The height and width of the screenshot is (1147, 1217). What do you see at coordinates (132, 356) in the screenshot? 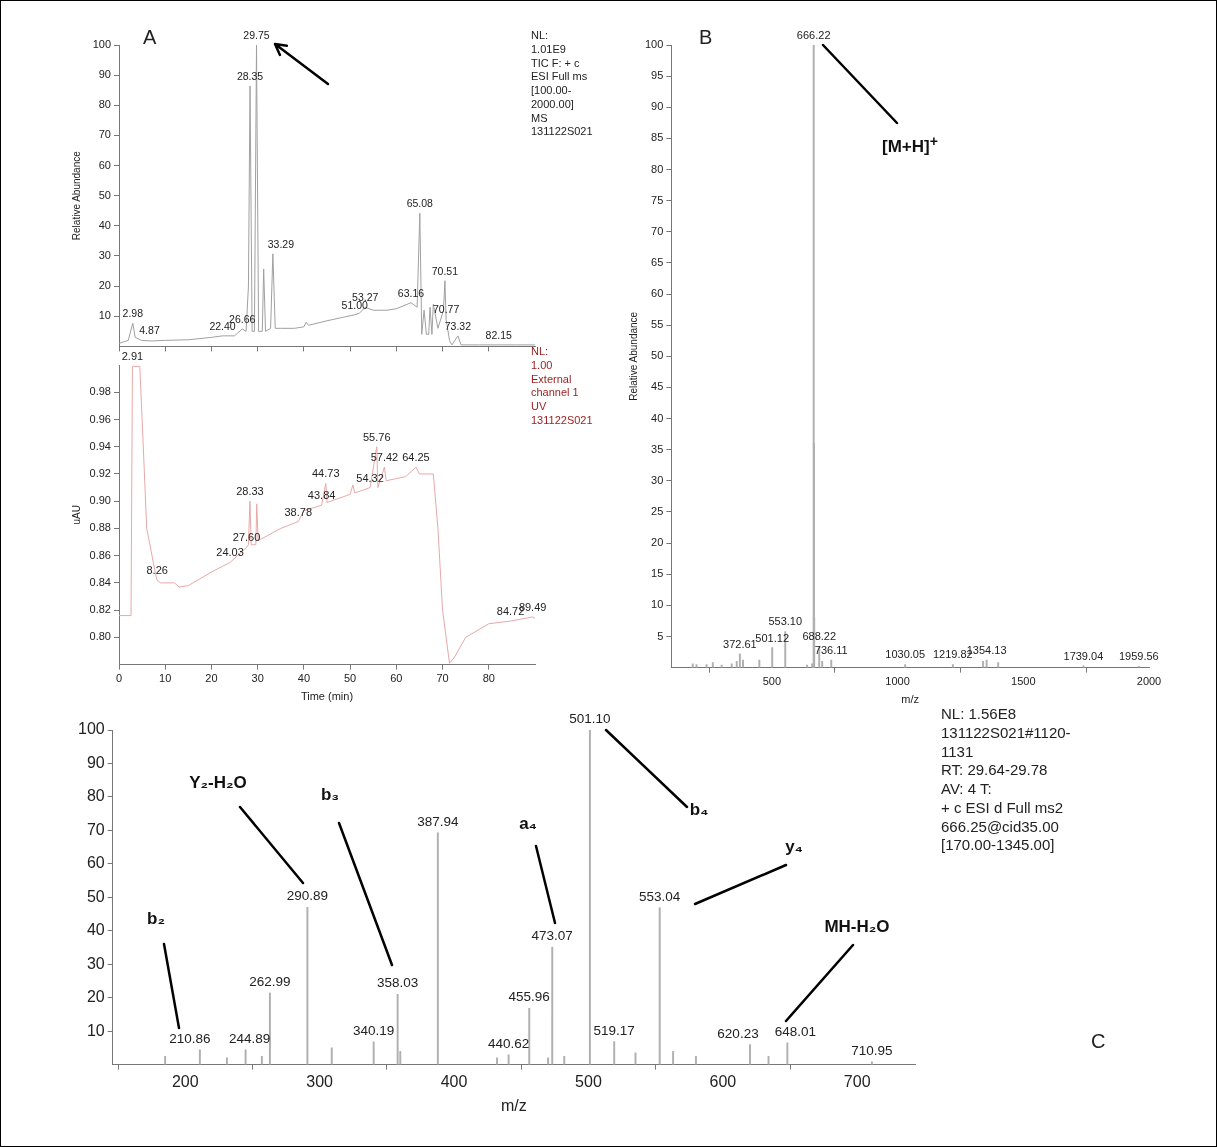
I see `annotation: 2.91` at bounding box center [132, 356].